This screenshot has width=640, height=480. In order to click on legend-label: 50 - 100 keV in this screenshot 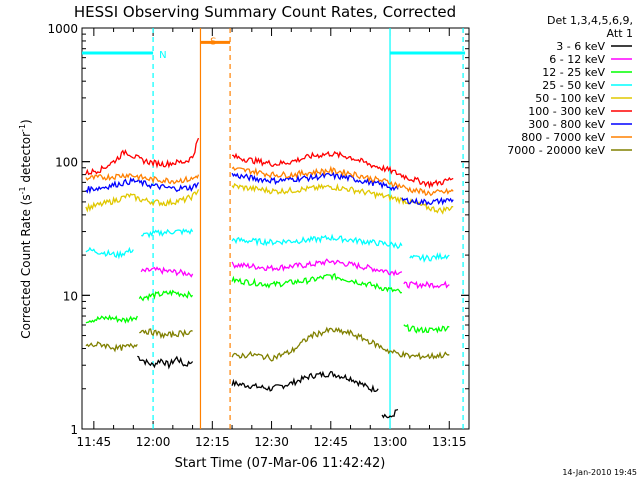, I will do `click(570, 98)`.